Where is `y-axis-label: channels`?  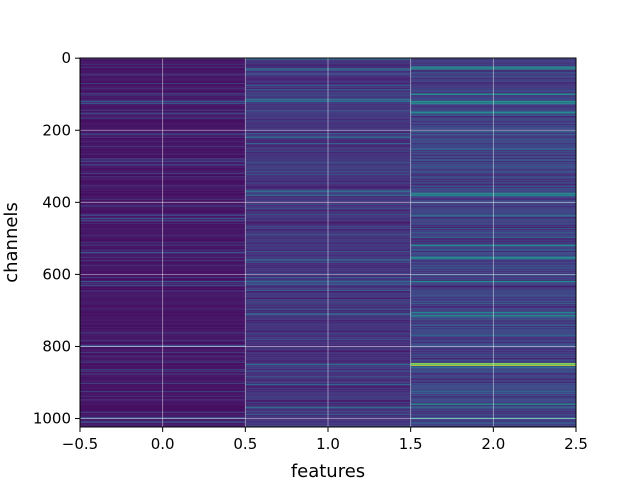 y-axis-label: channels is located at coordinates (11, 242).